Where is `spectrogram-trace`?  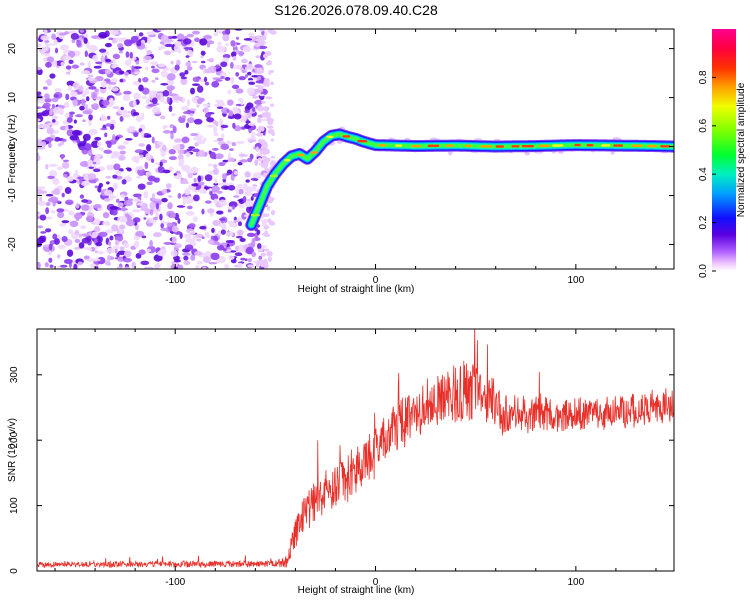 spectrogram-trace is located at coordinates (459, 178).